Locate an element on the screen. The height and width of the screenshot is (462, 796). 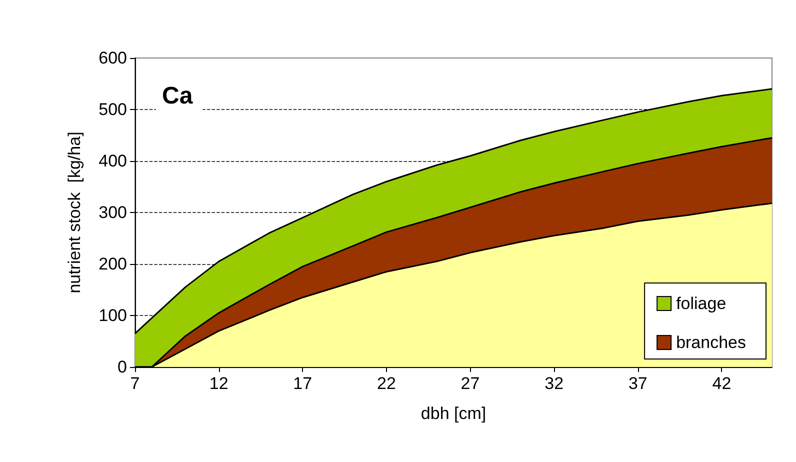
y-tick-label: 0 is located at coordinates (122, 367).